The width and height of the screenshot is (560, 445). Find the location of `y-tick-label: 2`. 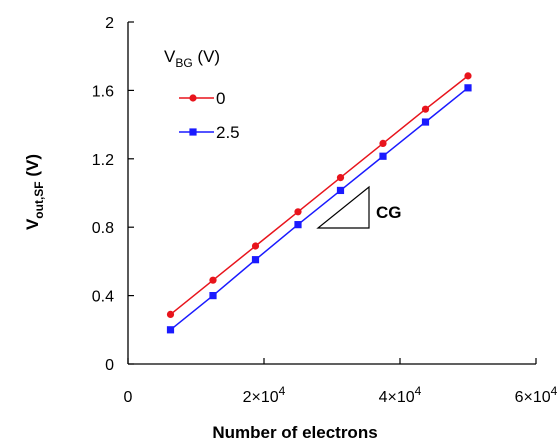

y-tick-label: 2 is located at coordinates (109, 23).